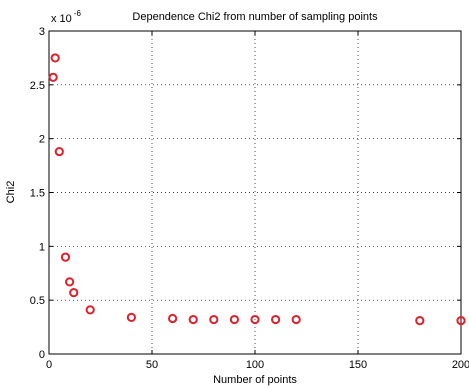 This screenshot has width=469, height=388. I want to click on y-tick-label: 1.5, so click(37, 194).